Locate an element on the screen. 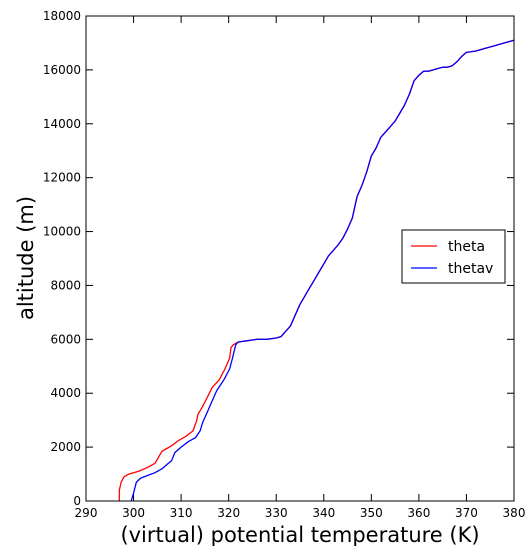  x-tick-label: 340 is located at coordinates (323, 513).